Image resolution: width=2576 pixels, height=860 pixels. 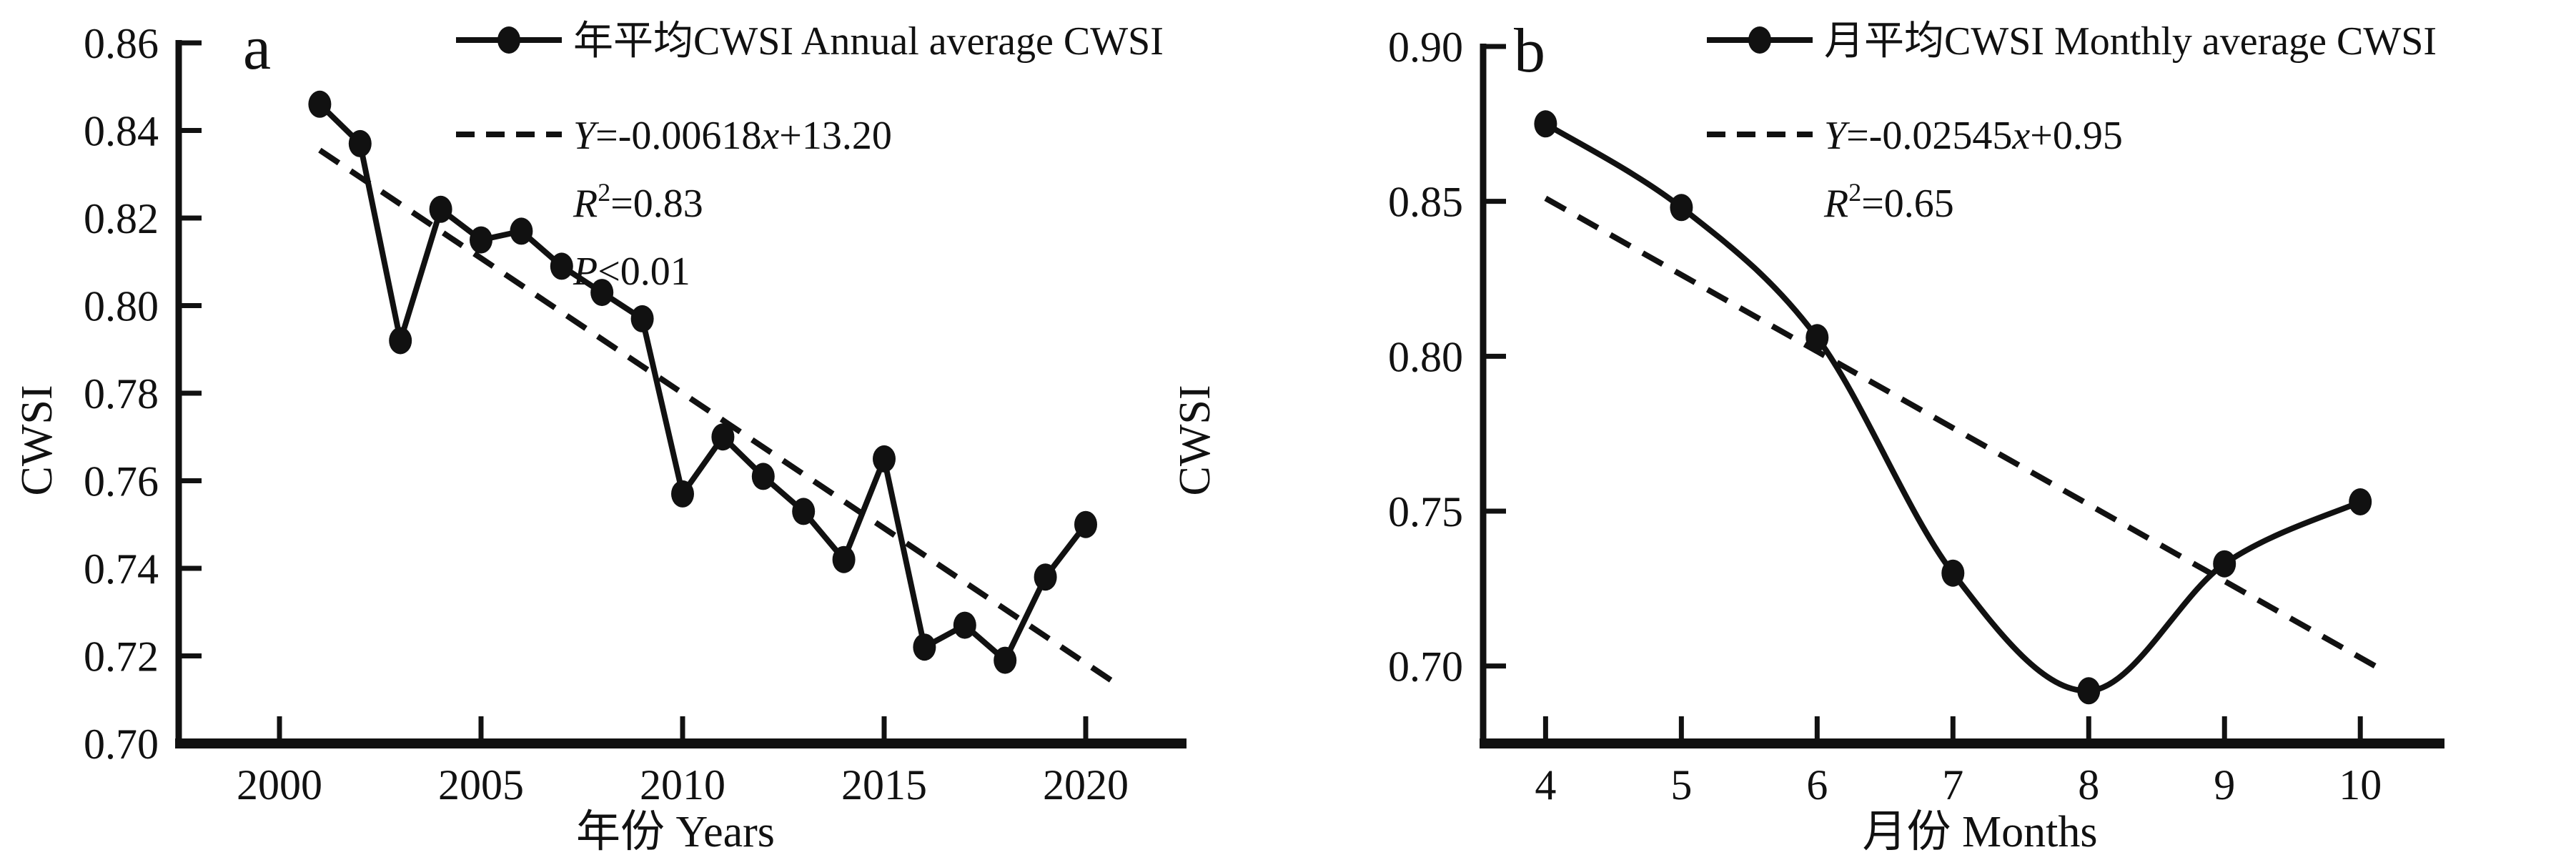 I want to click on y-tick-label: 0.78, so click(x=122, y=393).